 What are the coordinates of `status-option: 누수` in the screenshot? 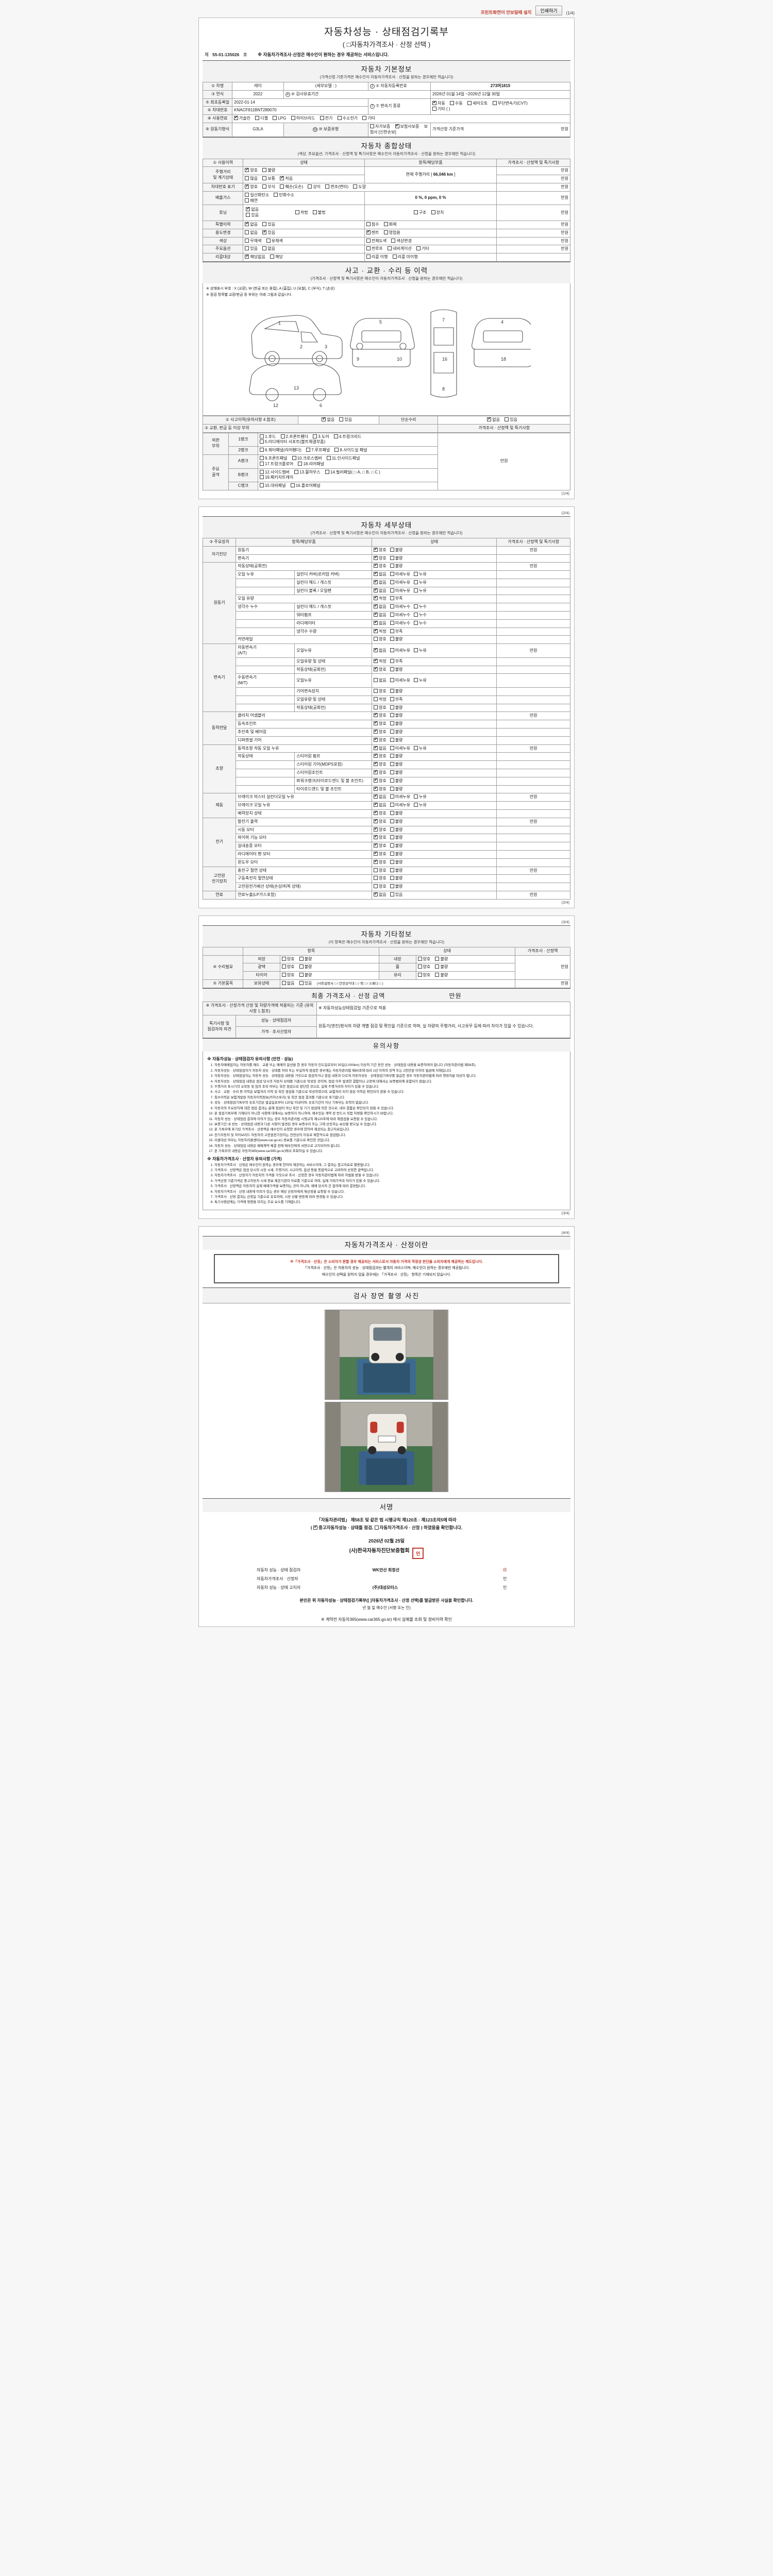 It's located at (420, 607).